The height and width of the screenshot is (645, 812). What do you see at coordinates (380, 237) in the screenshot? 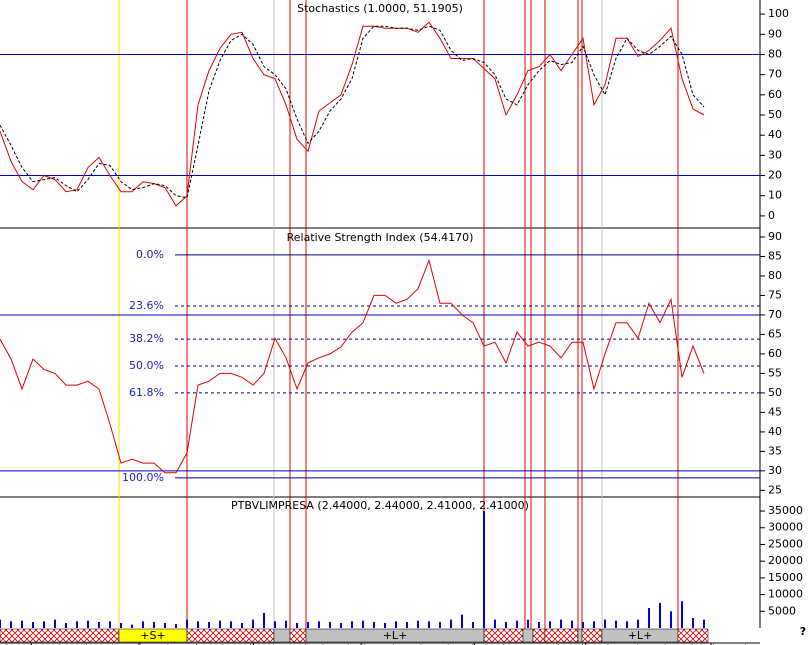
I see `panel-title: Relative Strength Index (54.4170)` at bounding box center [380, 237].